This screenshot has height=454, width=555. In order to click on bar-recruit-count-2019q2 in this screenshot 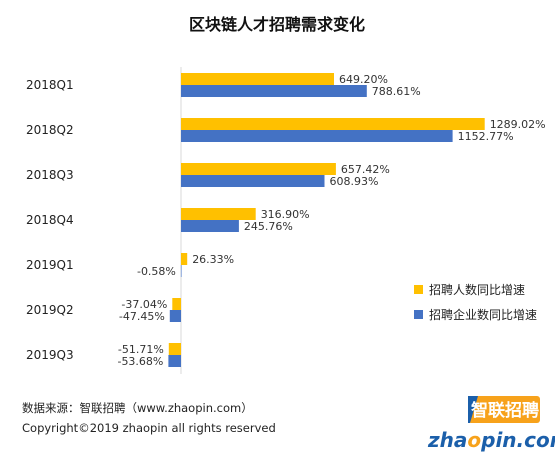, I will do `click(176, 304)`.